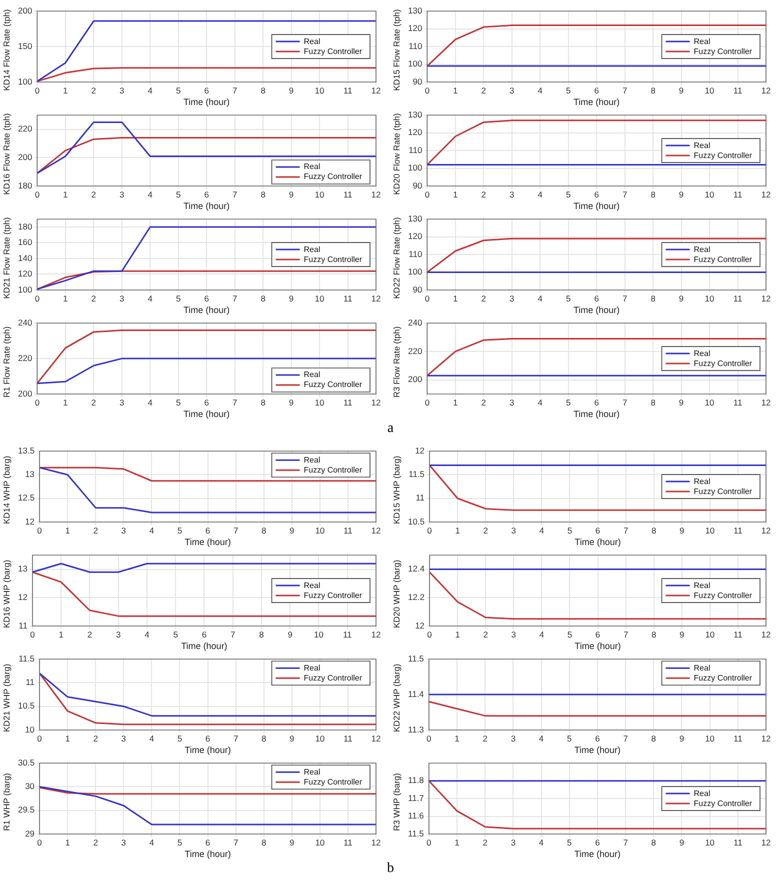  What do you see at coordinates (25, 322) in the screenshot?
I see `y-tick-label: 240` at bounding box center [25, 322].